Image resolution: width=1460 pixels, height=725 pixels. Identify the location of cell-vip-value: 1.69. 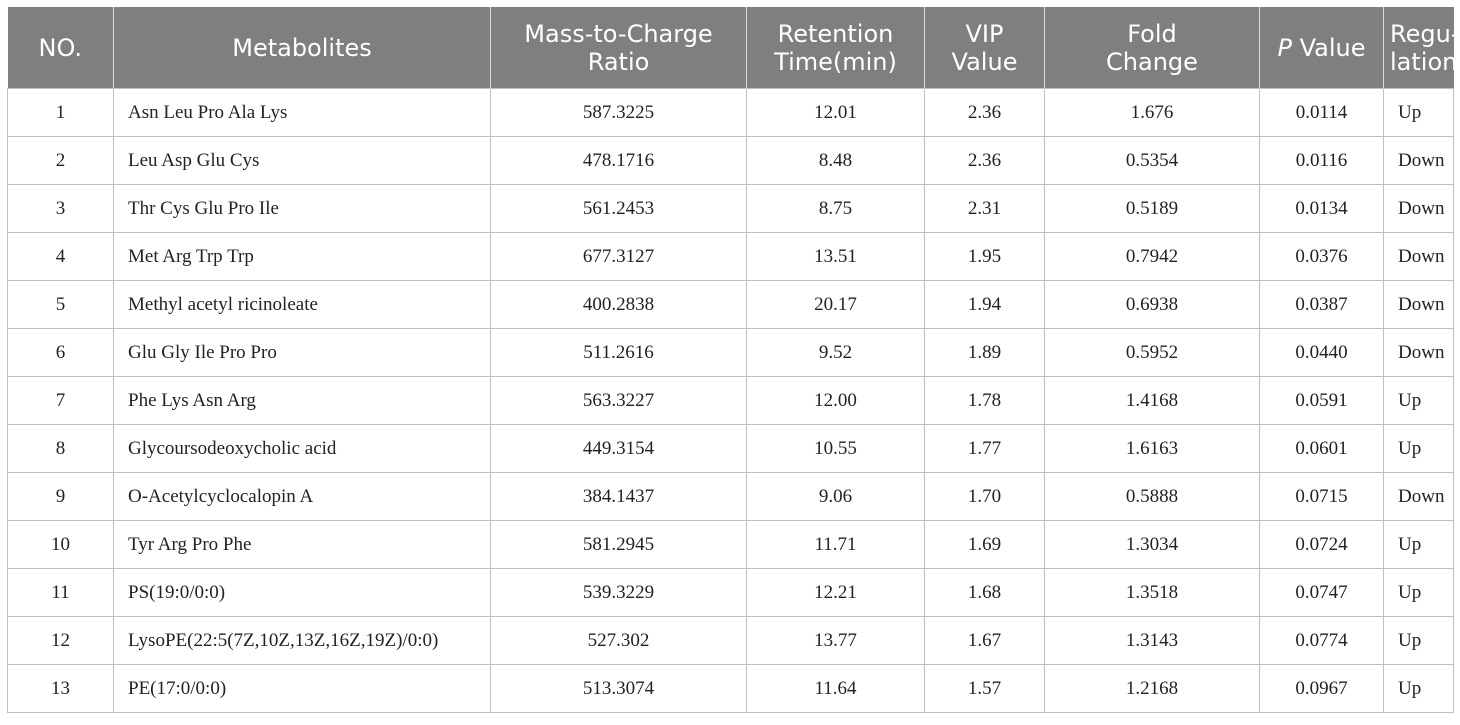
(984, 544).